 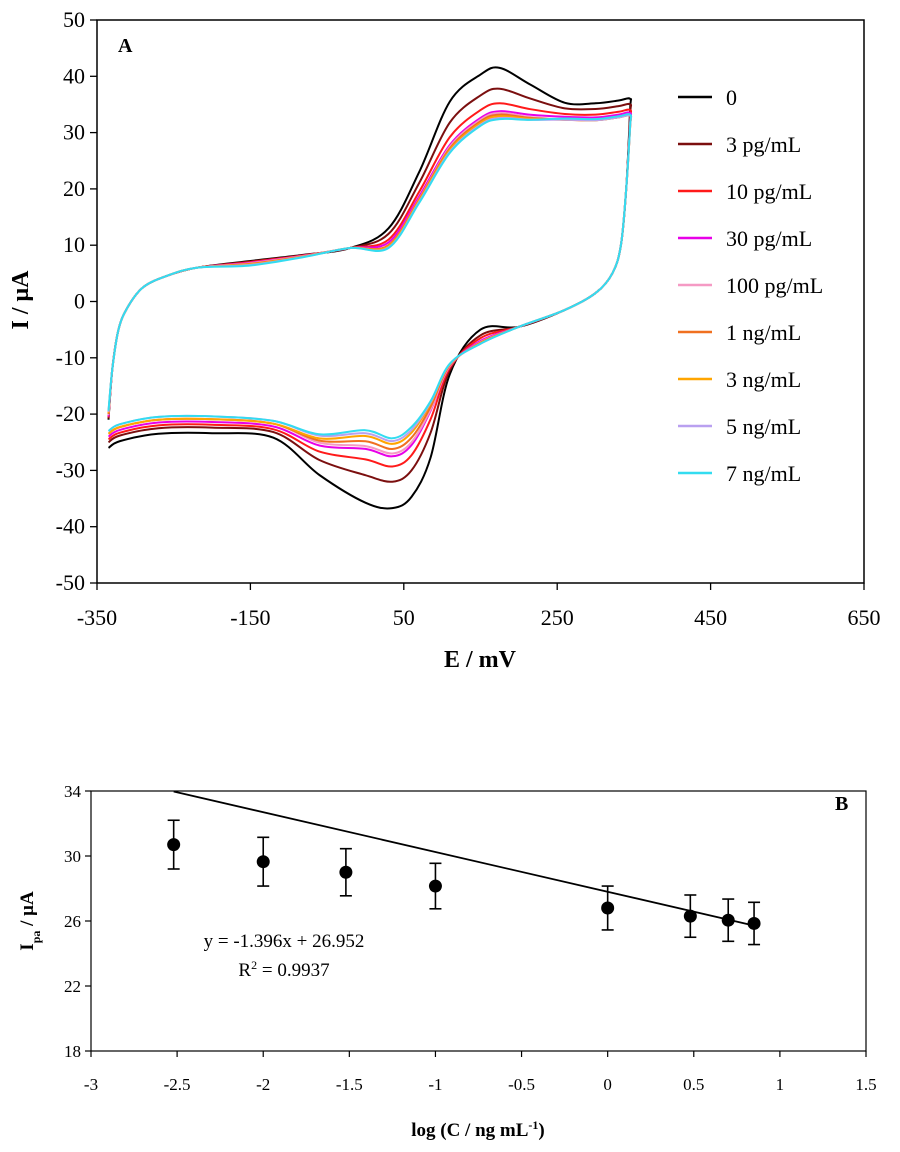 I want to click on panel-a-x-axis-title: E / mV, so click(x=480, y=660).